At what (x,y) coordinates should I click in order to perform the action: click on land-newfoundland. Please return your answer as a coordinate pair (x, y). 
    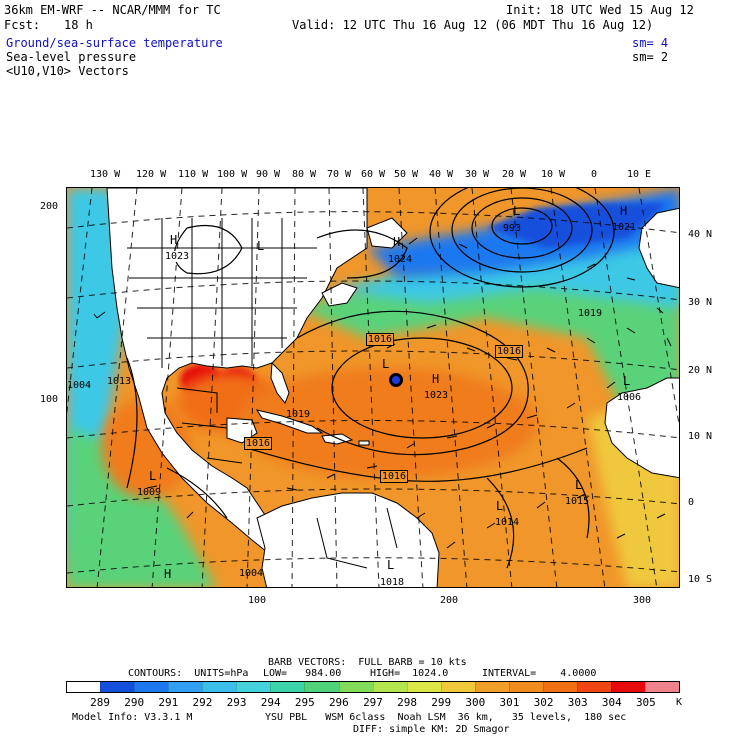
    Looking at the image, I should click on (387, 233).